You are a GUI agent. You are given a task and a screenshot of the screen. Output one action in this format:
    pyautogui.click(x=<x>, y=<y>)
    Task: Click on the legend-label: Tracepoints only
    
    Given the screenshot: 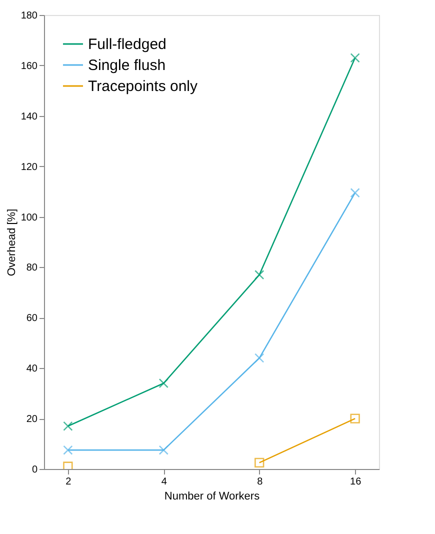 What is the action you would take?
    pyautogui.click(x=143, y=86)
    